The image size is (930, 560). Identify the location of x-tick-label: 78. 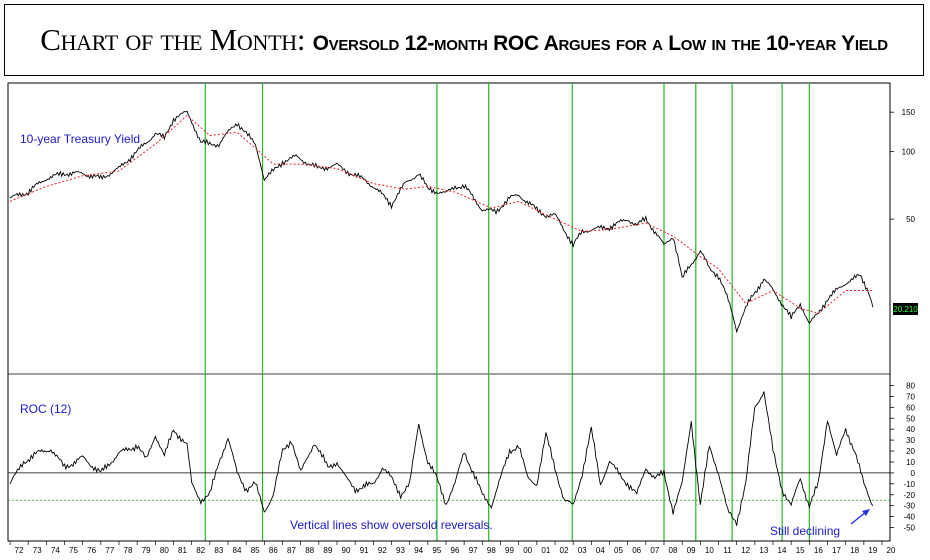
(128, 550).